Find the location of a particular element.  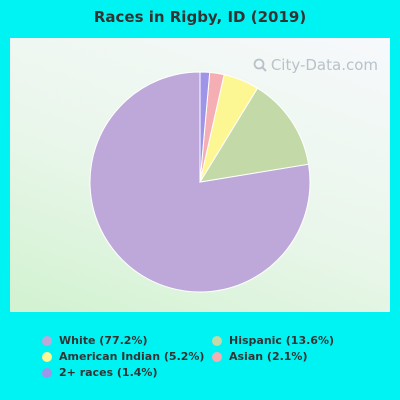

legend-label: 2+ races (1.4%) is located at coordinates (108, 372).